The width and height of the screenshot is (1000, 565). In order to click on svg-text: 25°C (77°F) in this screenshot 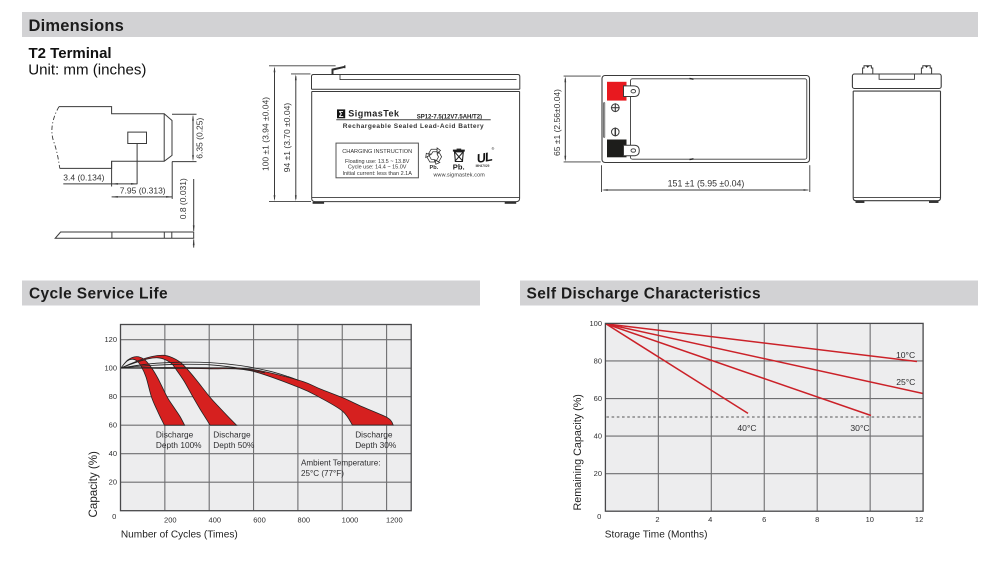, I will do `click(322, 473)`.